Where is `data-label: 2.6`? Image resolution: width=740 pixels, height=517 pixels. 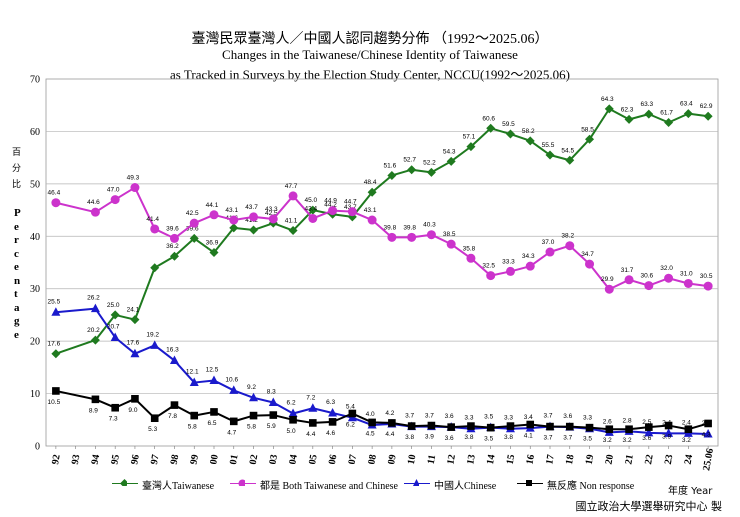
data-label: 2.6 is located at coordinates (607, 421).